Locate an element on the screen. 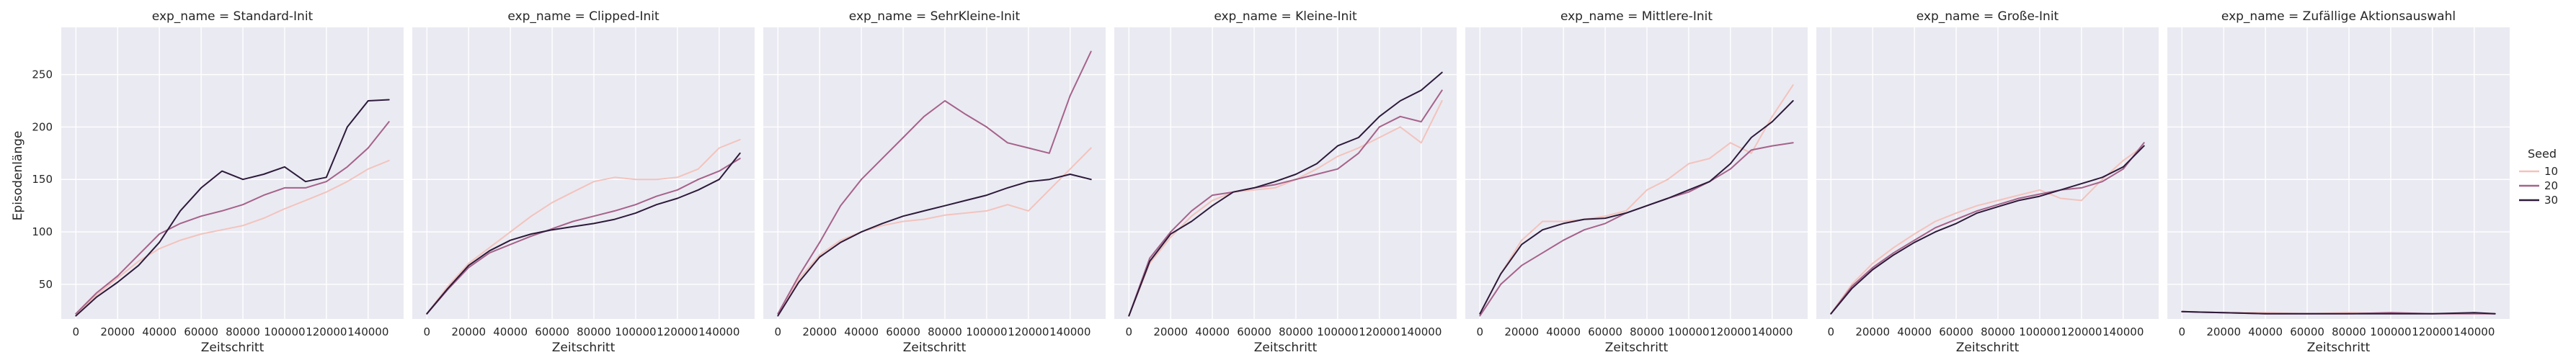 Image resolution: width=2576 pixels, height=360 pixels. legend-title: Seed is located at coordinates (2542, 154).